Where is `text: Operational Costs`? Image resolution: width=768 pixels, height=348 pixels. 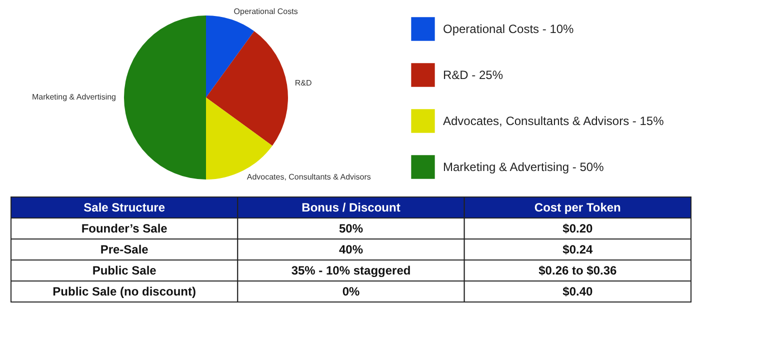 text: Operational Costs is located at coordinates (266, 11).